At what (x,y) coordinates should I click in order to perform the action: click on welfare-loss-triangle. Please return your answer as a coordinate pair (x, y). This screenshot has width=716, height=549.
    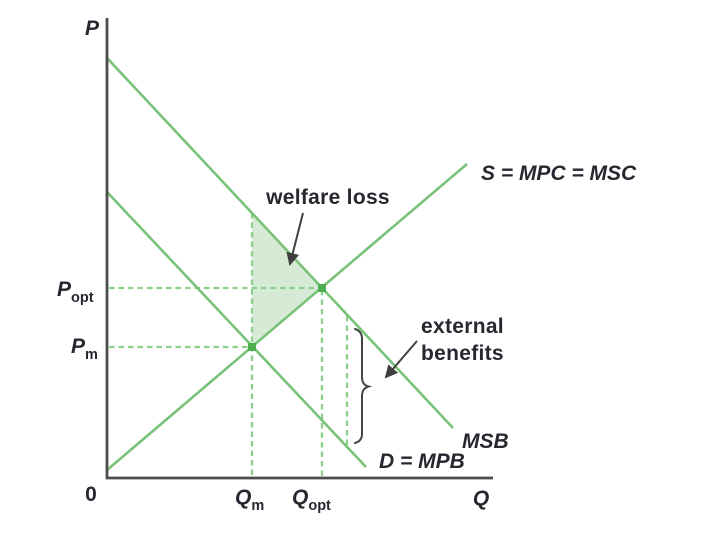
    Looking at the image, I should click on (287, 280).